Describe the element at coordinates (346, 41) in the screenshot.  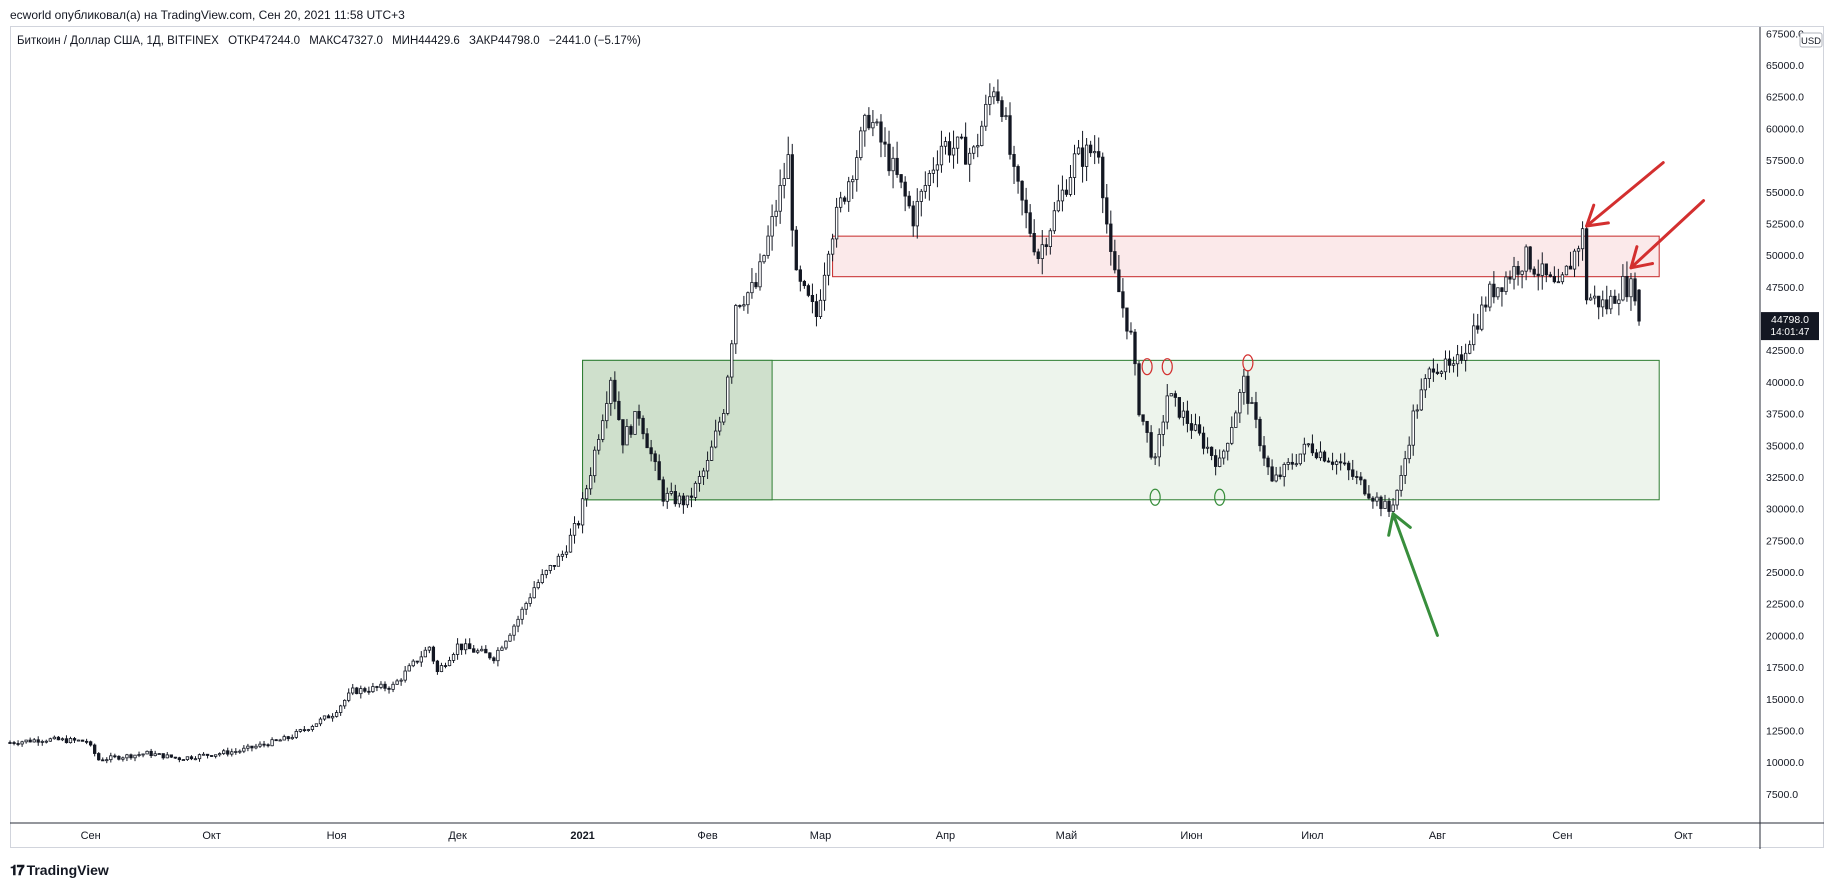
I see `high-price: МАКС47327.0` at that location.